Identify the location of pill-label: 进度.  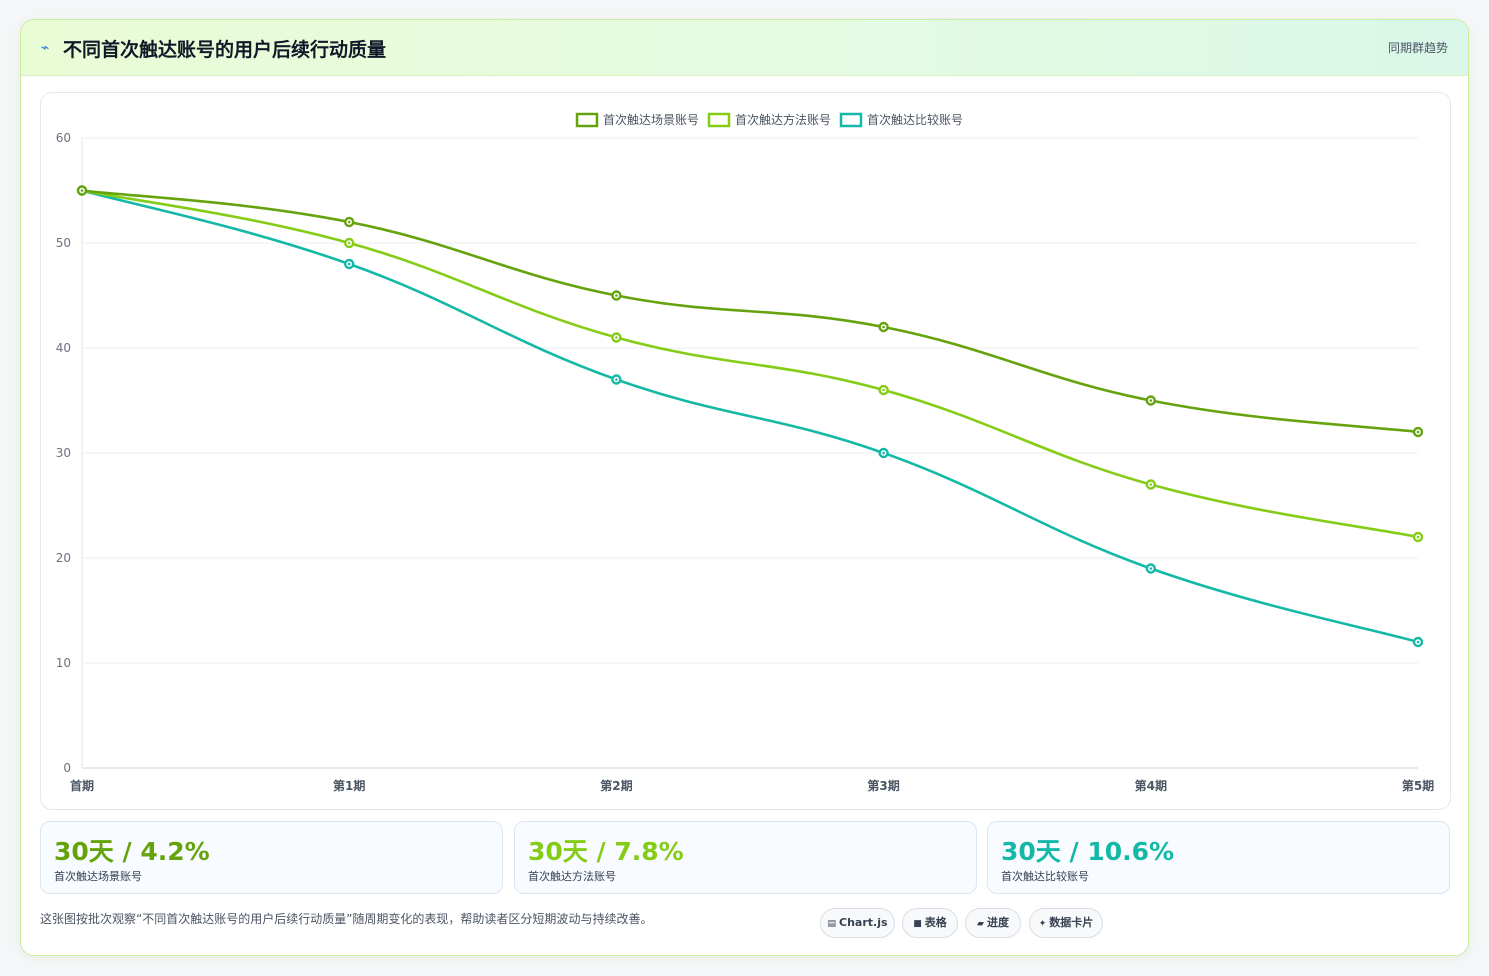
(997, 922).